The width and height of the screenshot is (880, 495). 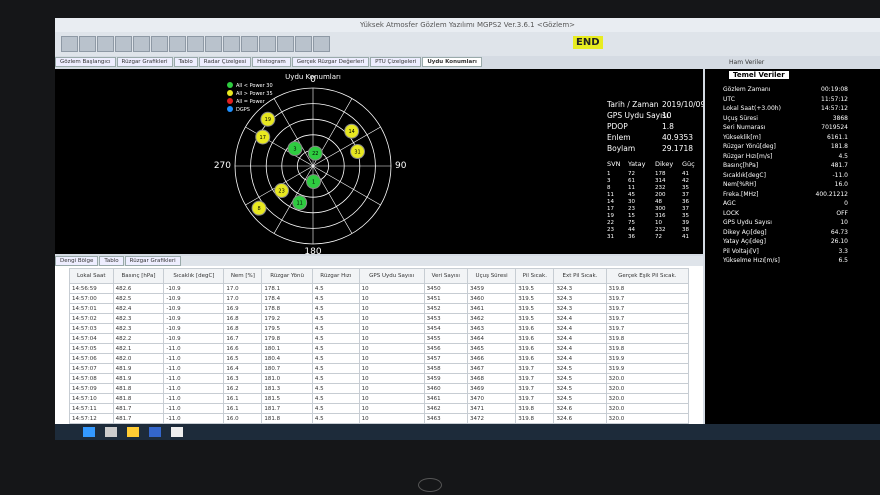 What do you see at coordinates (846, 203) in the screenshot?
I see `raw-value: 0` at bounding box center [846, 203].